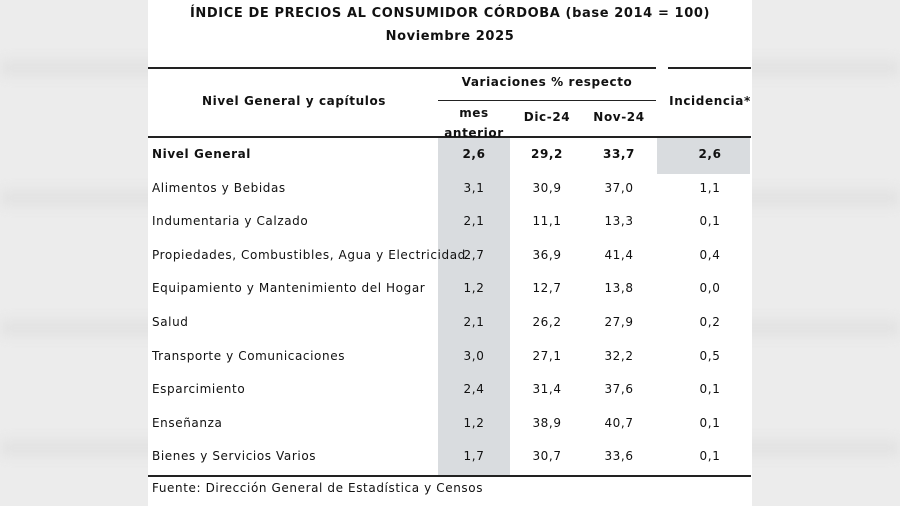  What do you see at coordinates (202, 154) in the screenshot?
I see `row-label: Nivel General` at bounding box center [202, 154].